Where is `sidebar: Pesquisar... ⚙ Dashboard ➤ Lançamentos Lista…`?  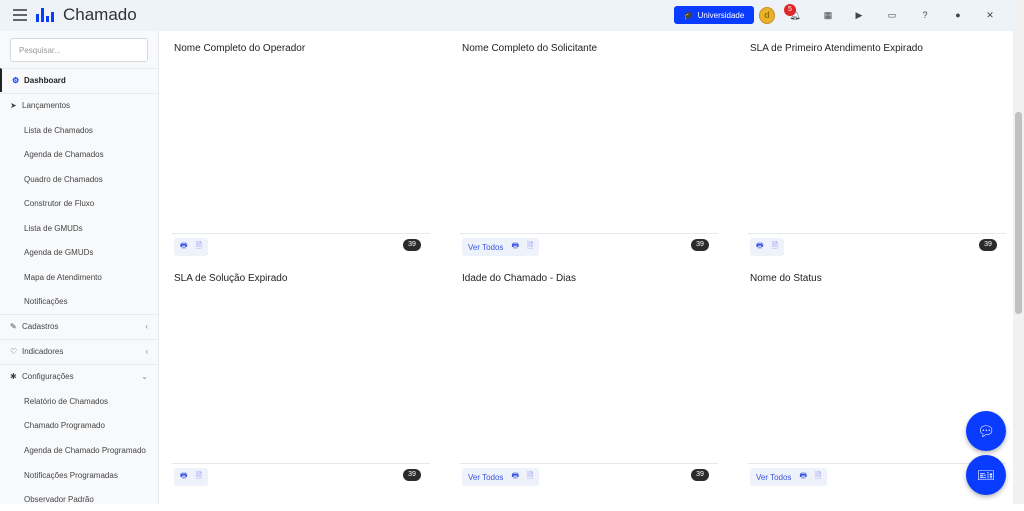
sidebar: Pesquisar... ⚙ Dashboard ➤ Lançamentos Lista… is located at coordinates (79, 267).